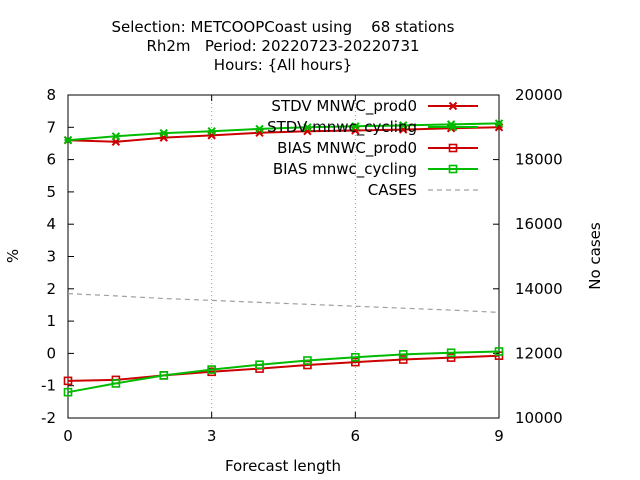  Describe the element at coordinates (539, 95) in the screenshot. I see `y2-tick-label: 20000` at that location.